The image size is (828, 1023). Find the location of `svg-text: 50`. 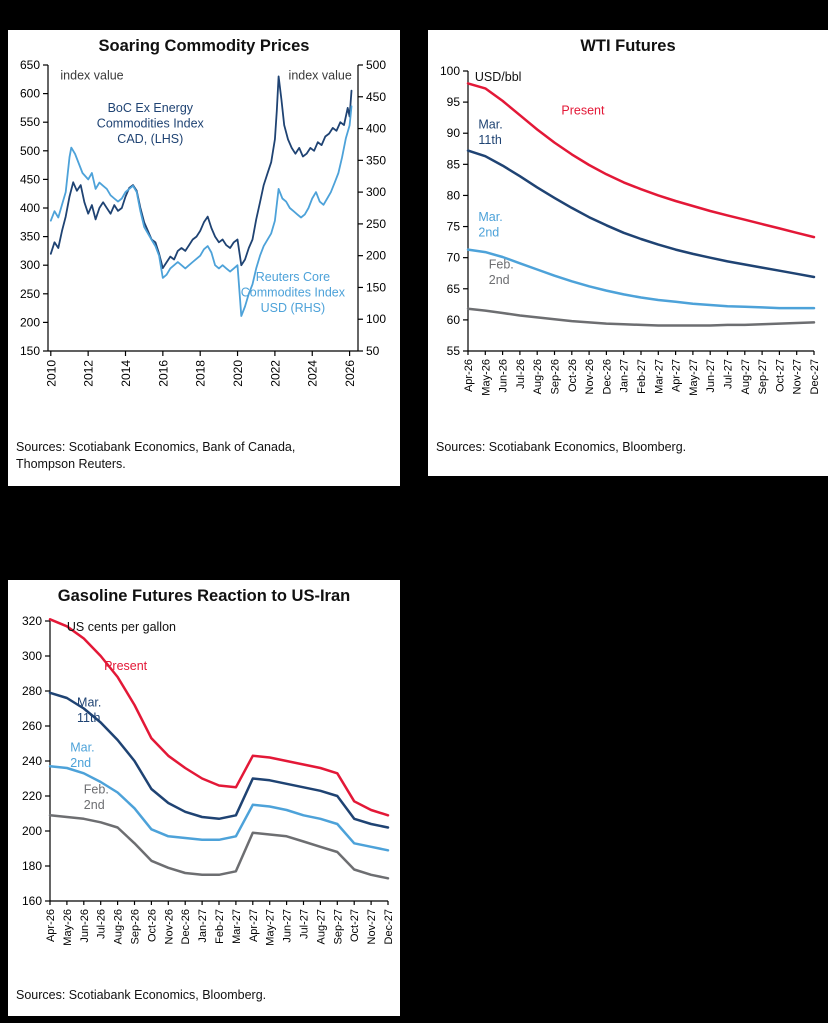

svg-text: 50 is located at coordinates (373, 351).